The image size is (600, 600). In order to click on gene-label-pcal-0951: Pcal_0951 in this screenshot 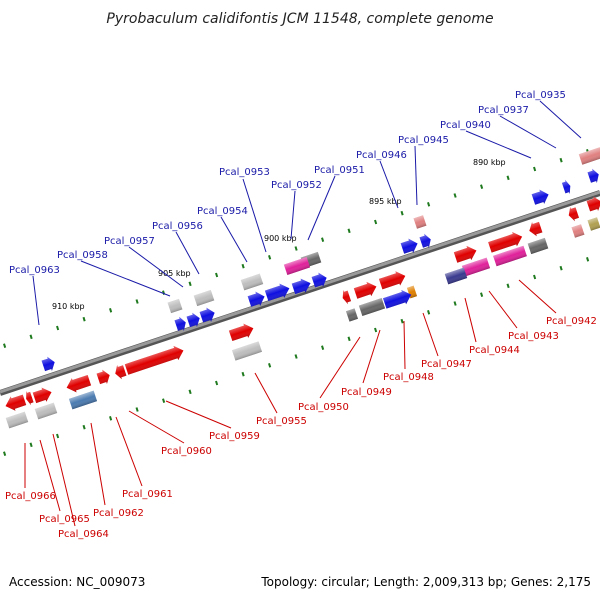, I will do `click(339, 170)`.